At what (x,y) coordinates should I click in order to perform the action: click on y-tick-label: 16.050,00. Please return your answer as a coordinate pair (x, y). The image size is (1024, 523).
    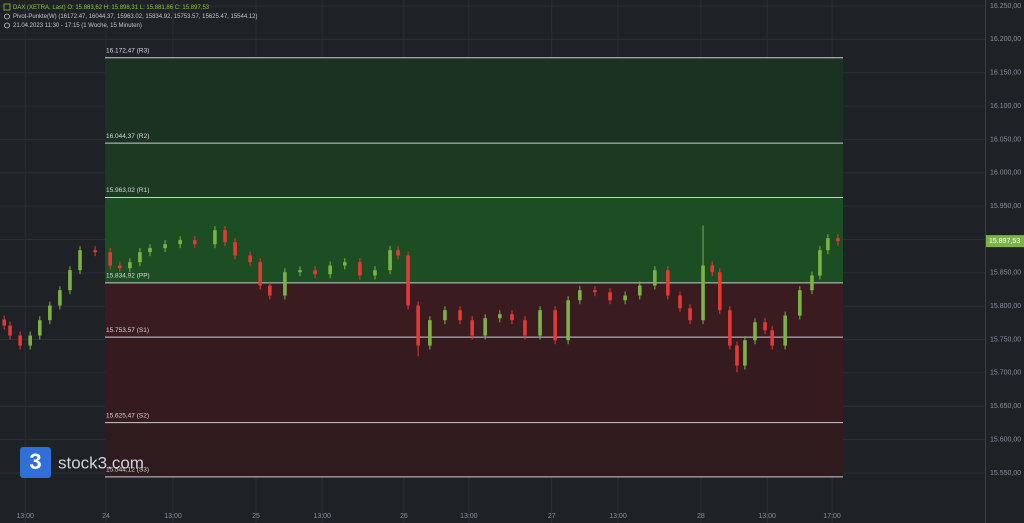
    Looking at the image, I should click on (1005, 139).